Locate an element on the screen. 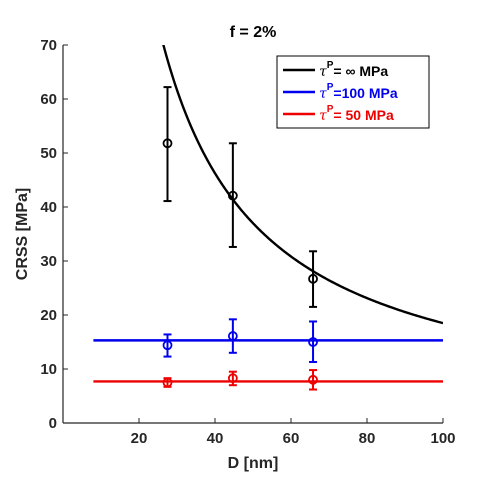 This screenshot has height=486, width=489. legend-entry-1: τP=100 MPa is located at coordinates (358, 92).